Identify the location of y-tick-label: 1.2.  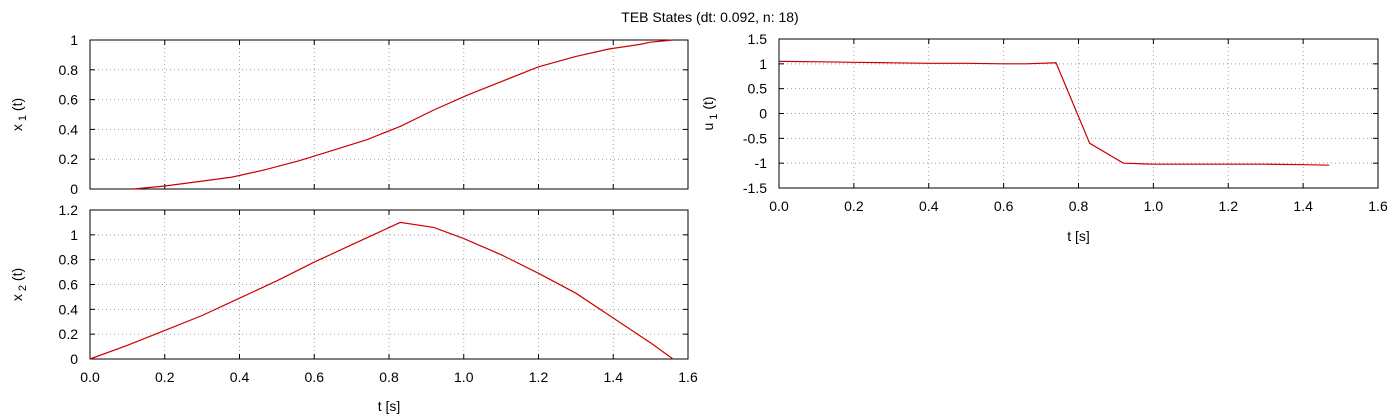
(69, 210).